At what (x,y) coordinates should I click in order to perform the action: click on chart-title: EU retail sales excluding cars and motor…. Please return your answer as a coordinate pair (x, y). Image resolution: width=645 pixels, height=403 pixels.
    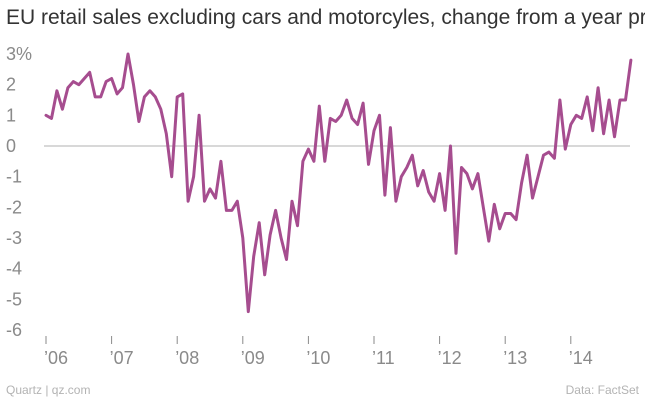
    Looking at the image, I should click on (325, 17).